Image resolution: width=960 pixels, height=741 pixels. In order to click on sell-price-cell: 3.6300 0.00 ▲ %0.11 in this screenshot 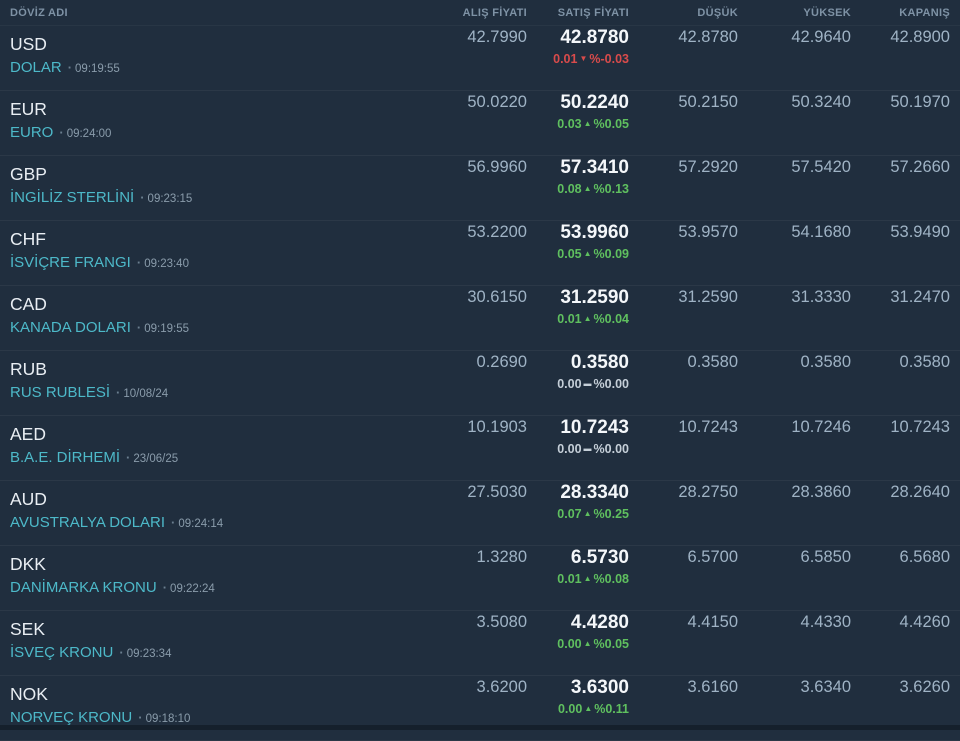, I will do `click(578, 708)`.